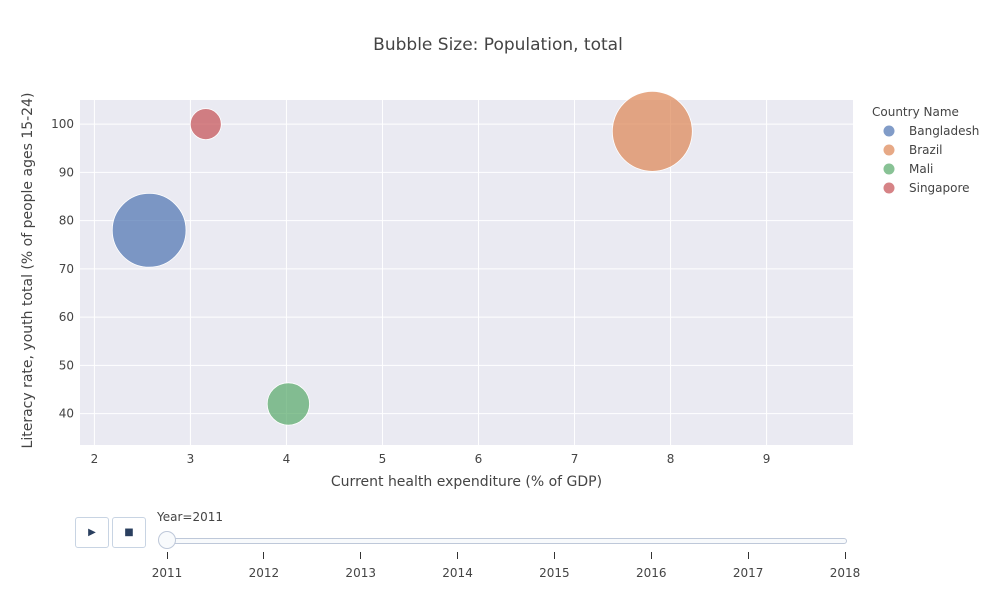  I want to click on legend-label-singapore: Singapore, so click(939, 188).